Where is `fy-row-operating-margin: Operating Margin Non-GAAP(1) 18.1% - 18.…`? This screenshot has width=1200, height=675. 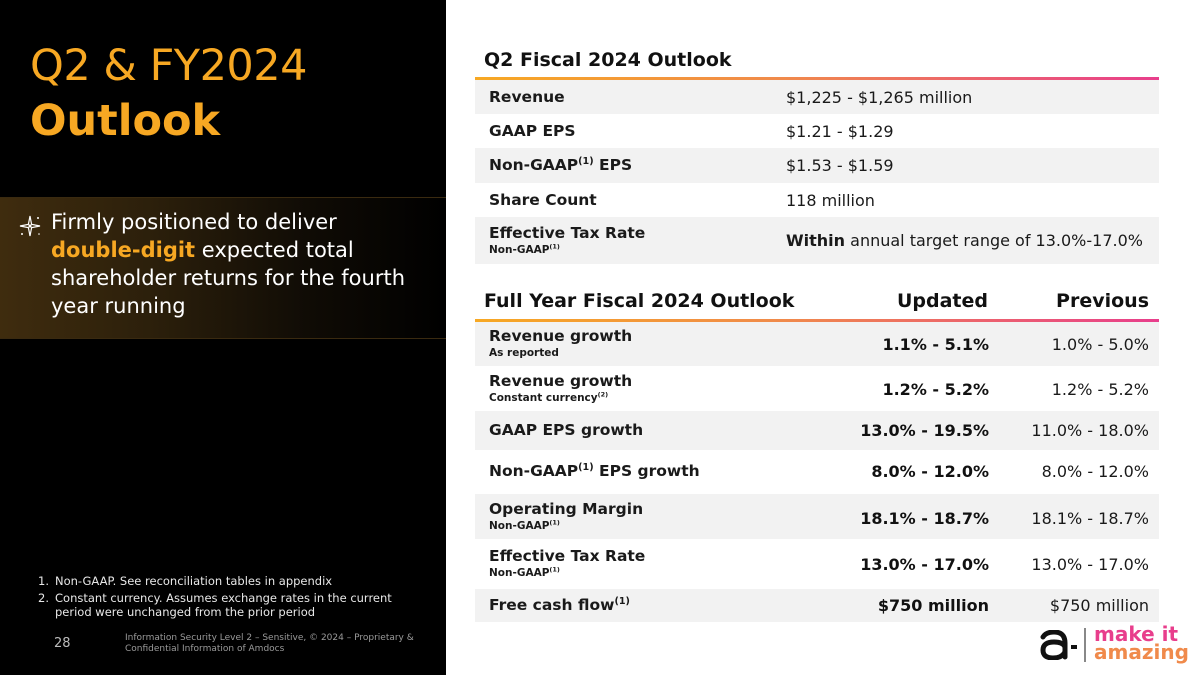
fy-row-operating-margin: Operating Margin Non-GAAP(1) 18.1% - 18.… is located at coordinates (817, 516).